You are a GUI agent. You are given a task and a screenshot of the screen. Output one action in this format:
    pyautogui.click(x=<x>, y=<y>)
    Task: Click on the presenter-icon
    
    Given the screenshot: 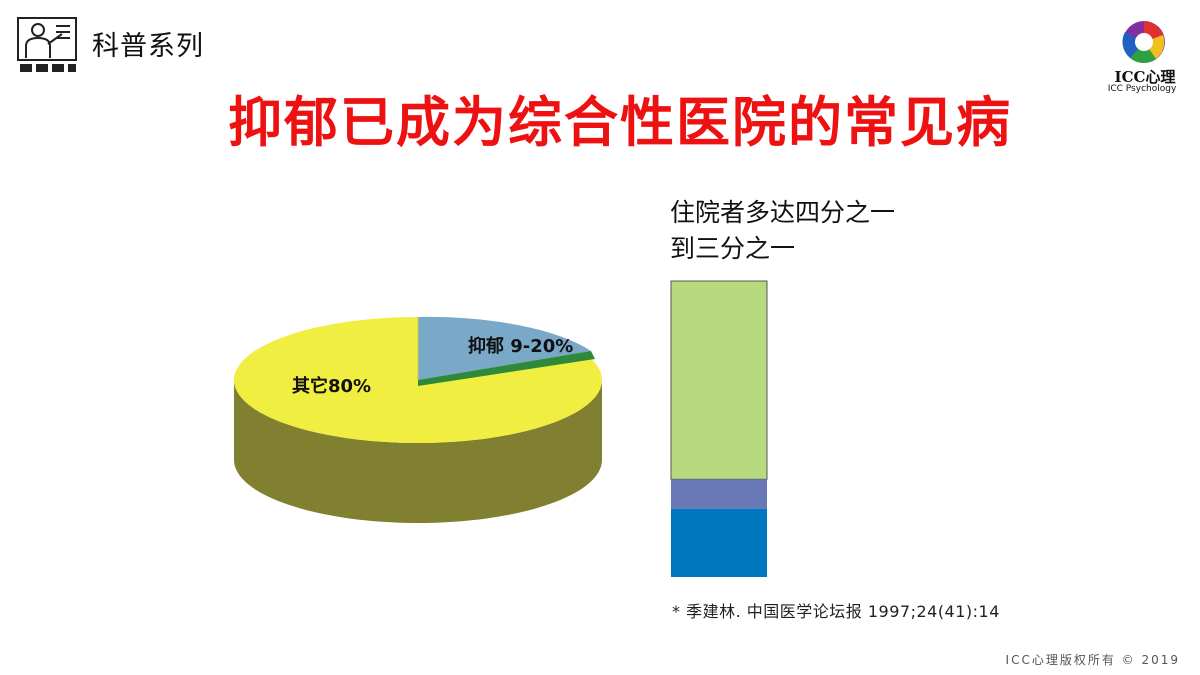 What is the action you would take?
    pyautogui.click(x=47, y=45)
    